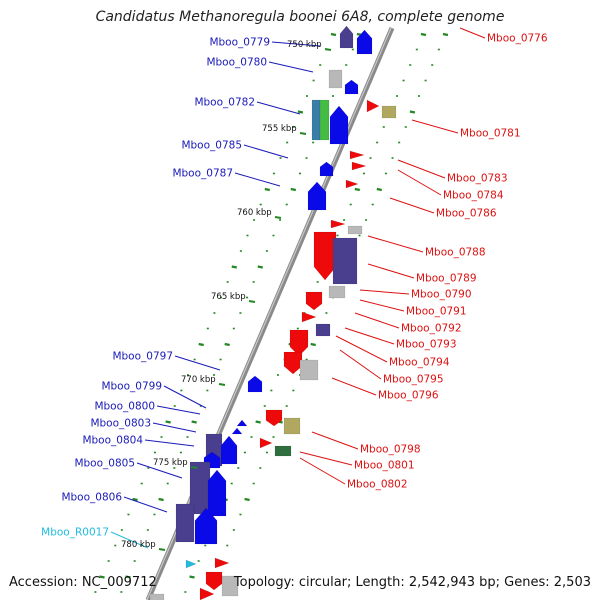 The image size is (600, 600). What do you see at coordinates (446, 279) in the screenshot?
I see `gene-label: Mboo_0789` at bounding box center [446, 279].